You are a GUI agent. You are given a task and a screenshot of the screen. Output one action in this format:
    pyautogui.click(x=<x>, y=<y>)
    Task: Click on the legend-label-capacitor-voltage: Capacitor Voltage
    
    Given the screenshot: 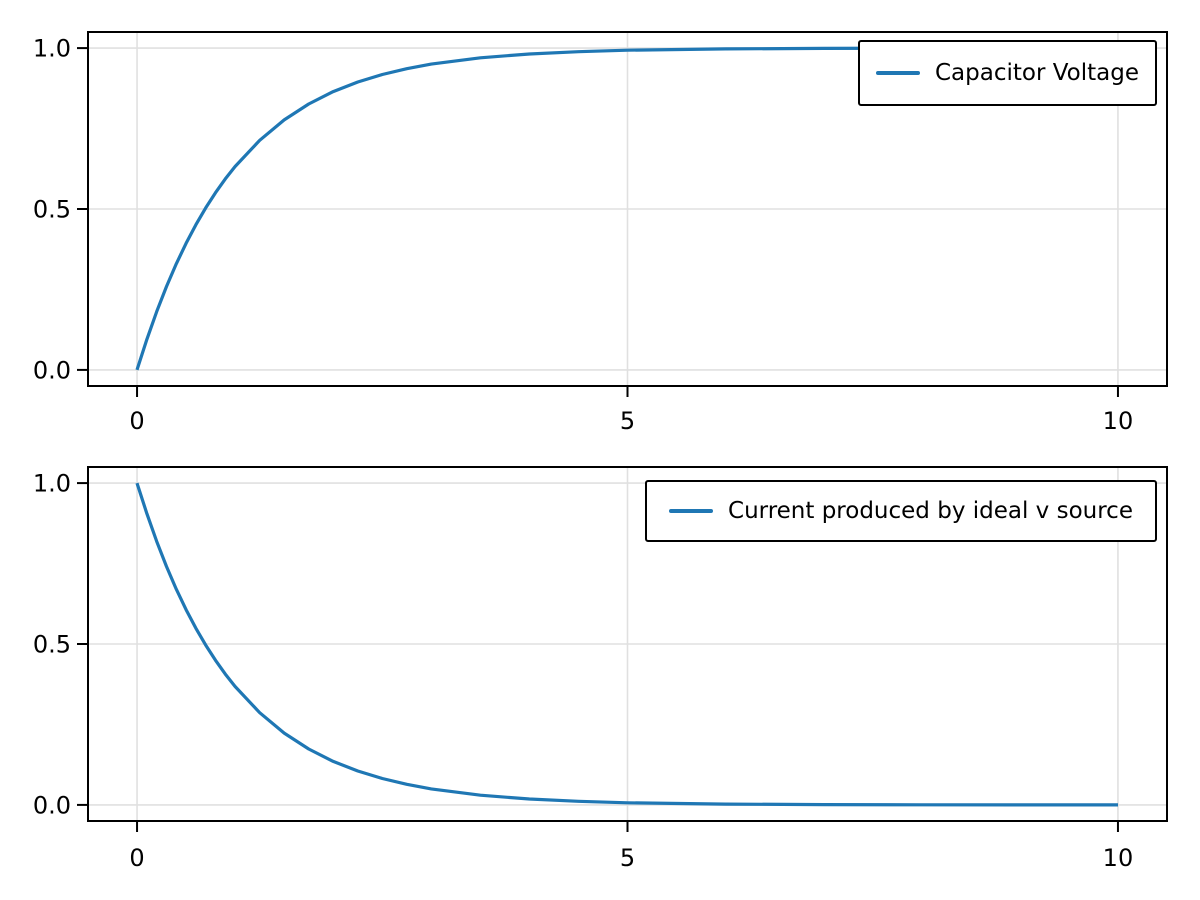 What is the action you would take?
    pyautogui.click(x=1036, y=73)
    